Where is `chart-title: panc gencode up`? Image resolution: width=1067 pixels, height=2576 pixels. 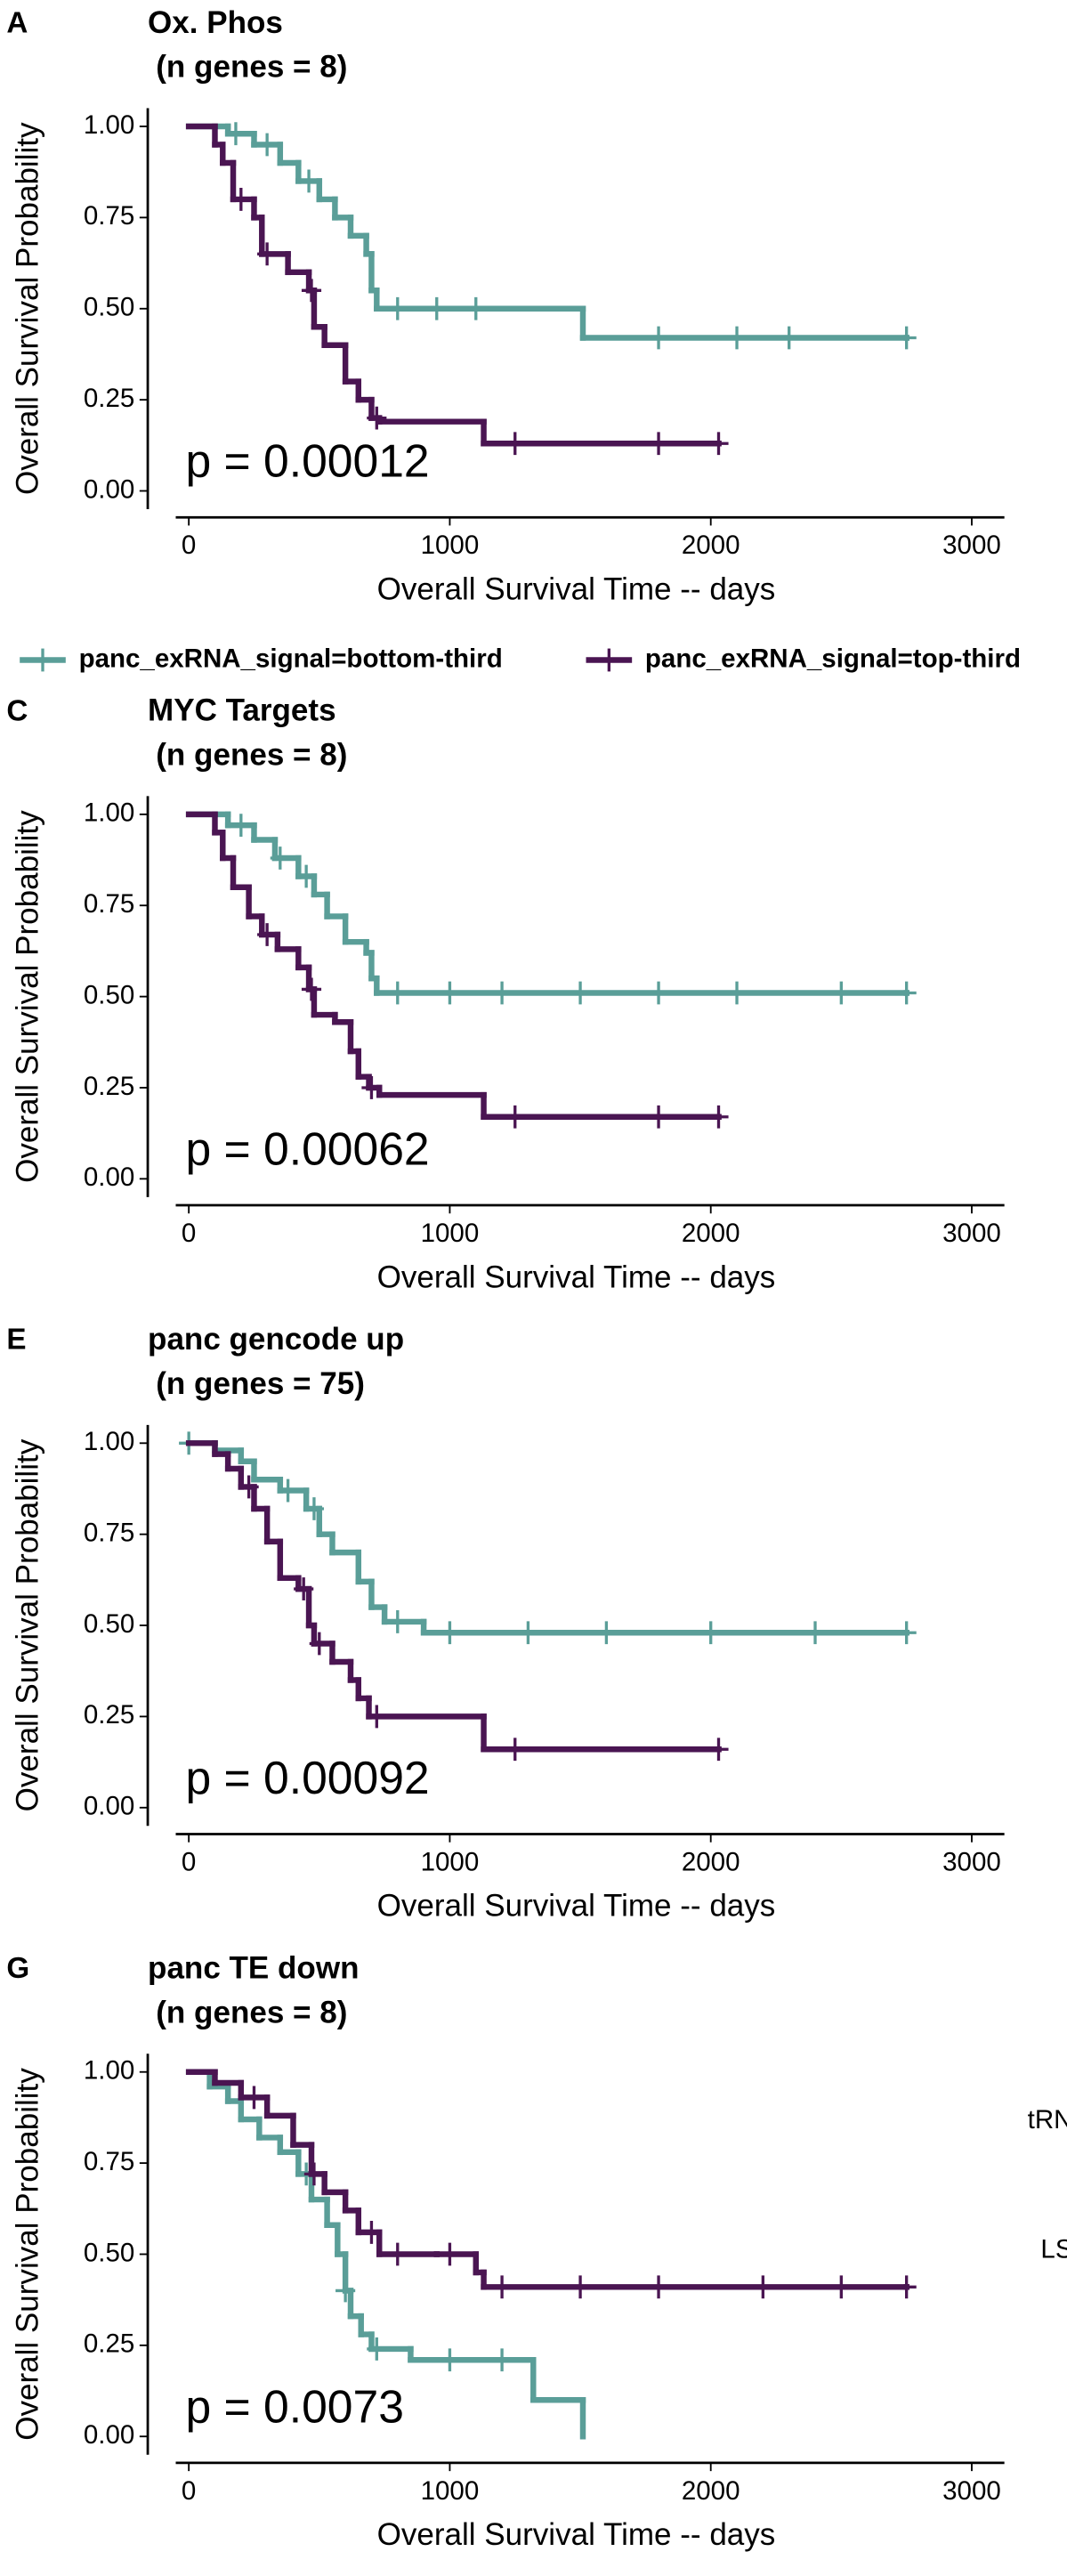
chart-title: panc gencode up is located at coordinates (276, 1339).